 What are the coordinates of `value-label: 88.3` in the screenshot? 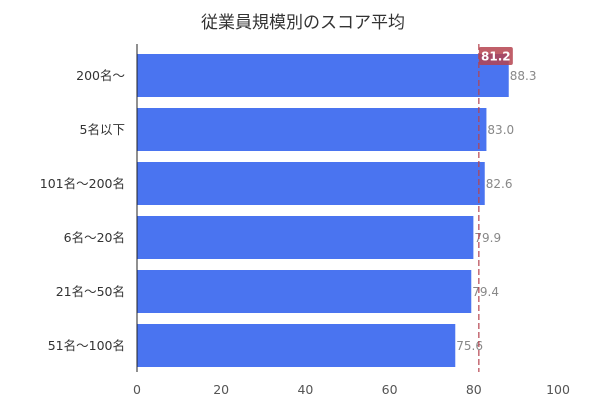 It's located at (523, 76).